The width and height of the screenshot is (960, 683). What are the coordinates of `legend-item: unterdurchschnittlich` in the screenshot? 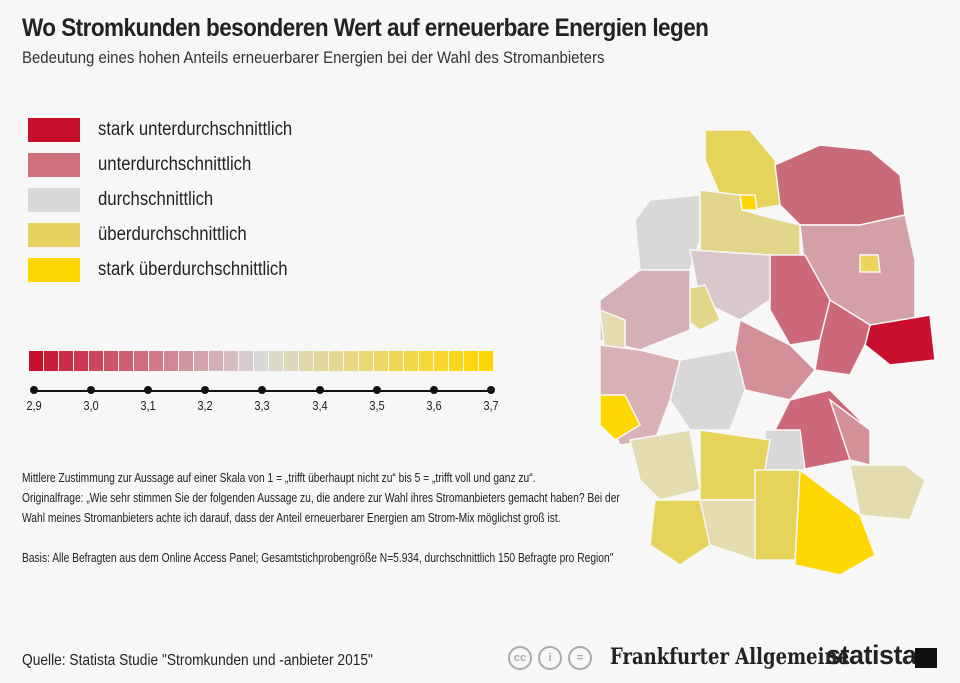 It's located at (173, 164).